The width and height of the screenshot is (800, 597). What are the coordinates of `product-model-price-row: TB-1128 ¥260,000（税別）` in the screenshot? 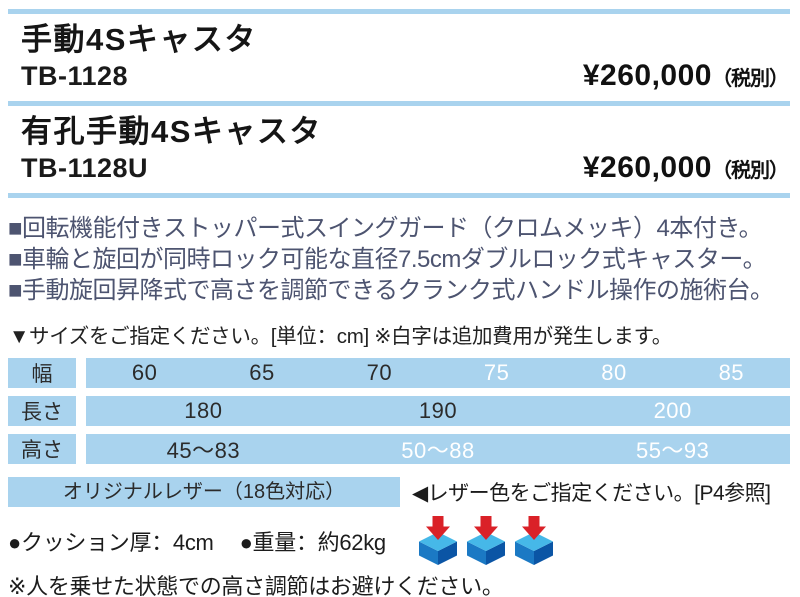 It's located at (405, 76).